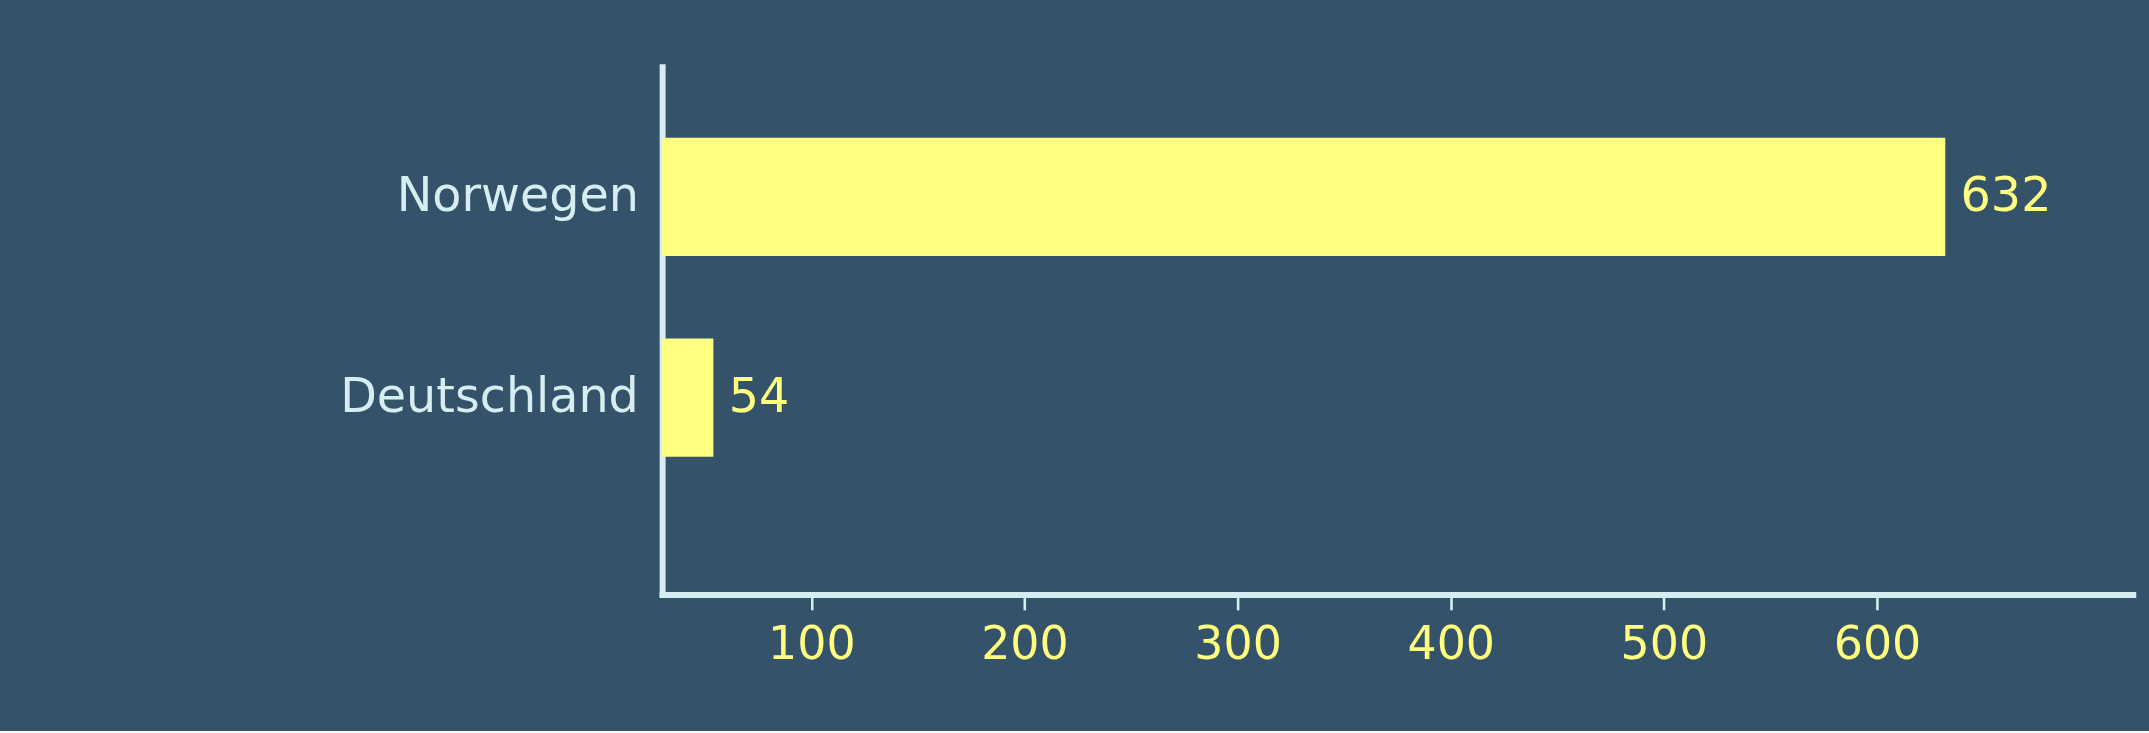 This screenshot has width=2149, height=733. What do you see at coordinates (1025, 642) in the screenshot?
I see `x-tick-label: 200` at bounding box center [1025, 642].